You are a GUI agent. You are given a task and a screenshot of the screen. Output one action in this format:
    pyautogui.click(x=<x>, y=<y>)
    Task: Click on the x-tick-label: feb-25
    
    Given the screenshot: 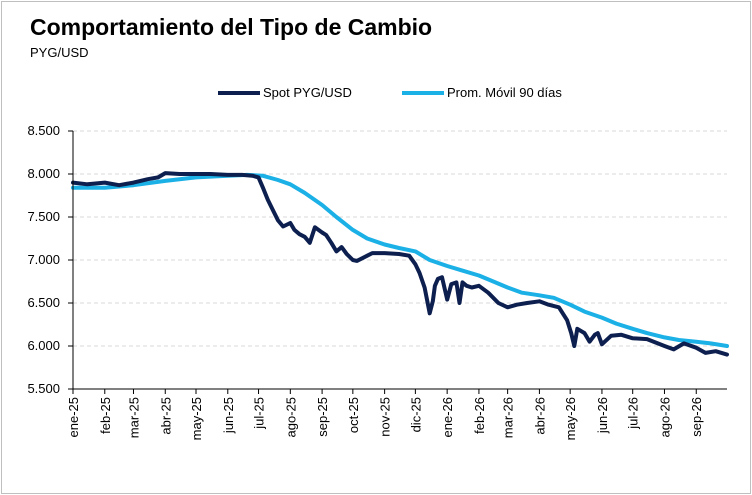 What is the action you would take?
    pyautogui.click(x=105, y=415)
    